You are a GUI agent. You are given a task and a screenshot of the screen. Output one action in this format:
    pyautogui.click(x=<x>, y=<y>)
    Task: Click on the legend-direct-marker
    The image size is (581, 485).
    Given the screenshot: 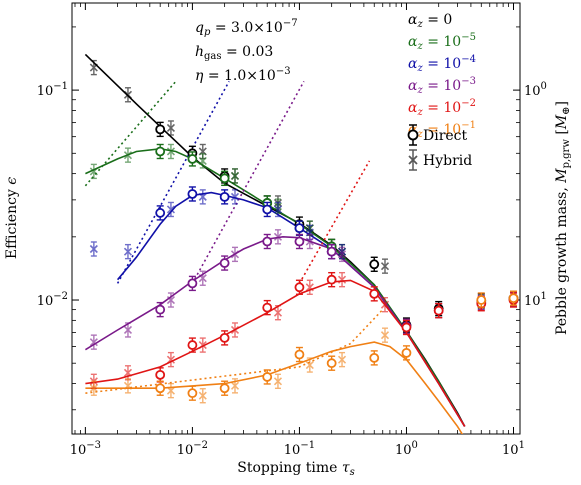 What is the action you would take?
    pyautogui.click(x=413, y=135)
    